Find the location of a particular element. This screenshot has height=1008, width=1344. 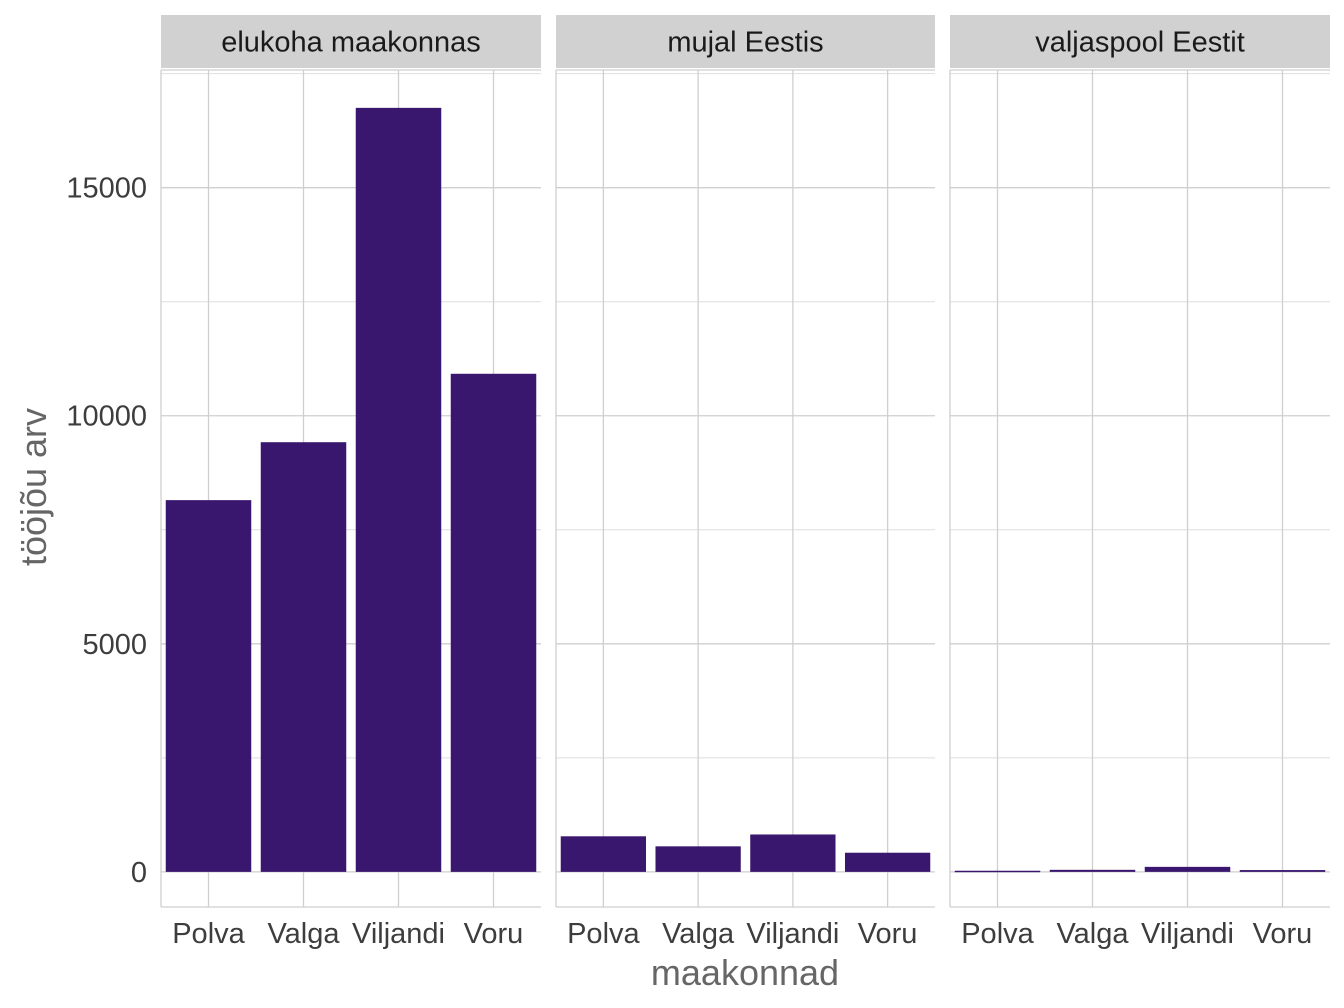

y-tick-label: 15000 is located at coordinates (106, 189).